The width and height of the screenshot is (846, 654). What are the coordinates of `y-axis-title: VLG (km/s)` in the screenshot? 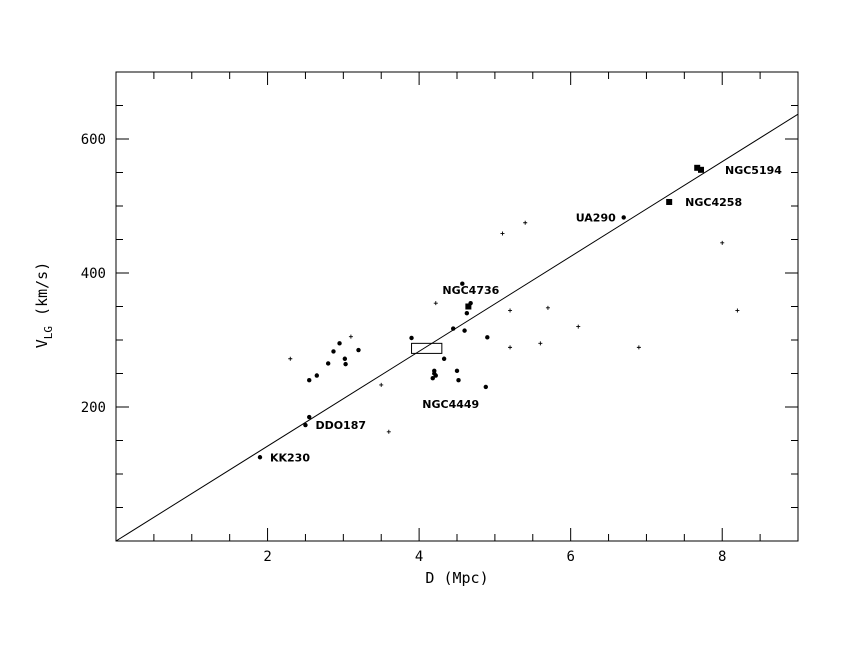 It's located at (44, 305).